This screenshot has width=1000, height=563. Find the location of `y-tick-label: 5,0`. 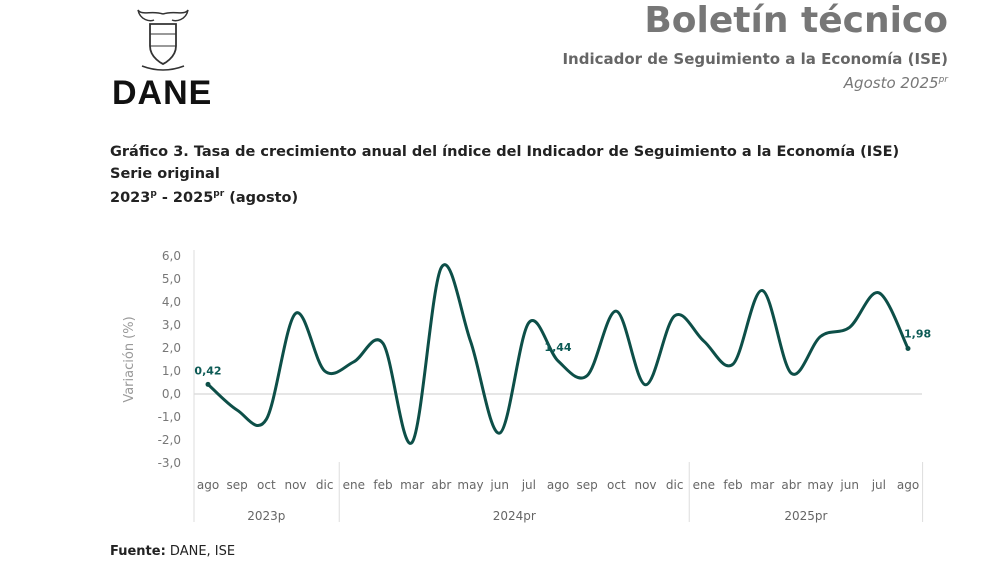

y-tick-label: 5,0 is located at coordinates (171, 279).